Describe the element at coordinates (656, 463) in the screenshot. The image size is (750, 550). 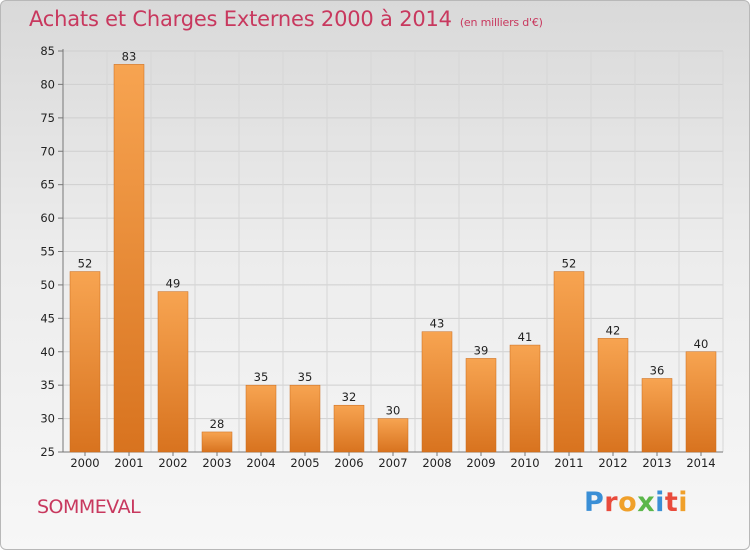
I see `x-tick-label: 2013` at that location.